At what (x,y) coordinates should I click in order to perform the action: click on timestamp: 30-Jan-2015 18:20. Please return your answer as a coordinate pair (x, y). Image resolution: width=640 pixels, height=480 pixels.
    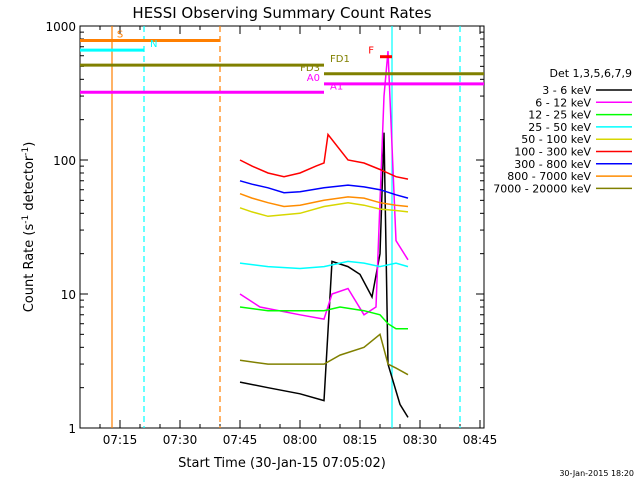
    Looking at the image, I should click on (596, 473).